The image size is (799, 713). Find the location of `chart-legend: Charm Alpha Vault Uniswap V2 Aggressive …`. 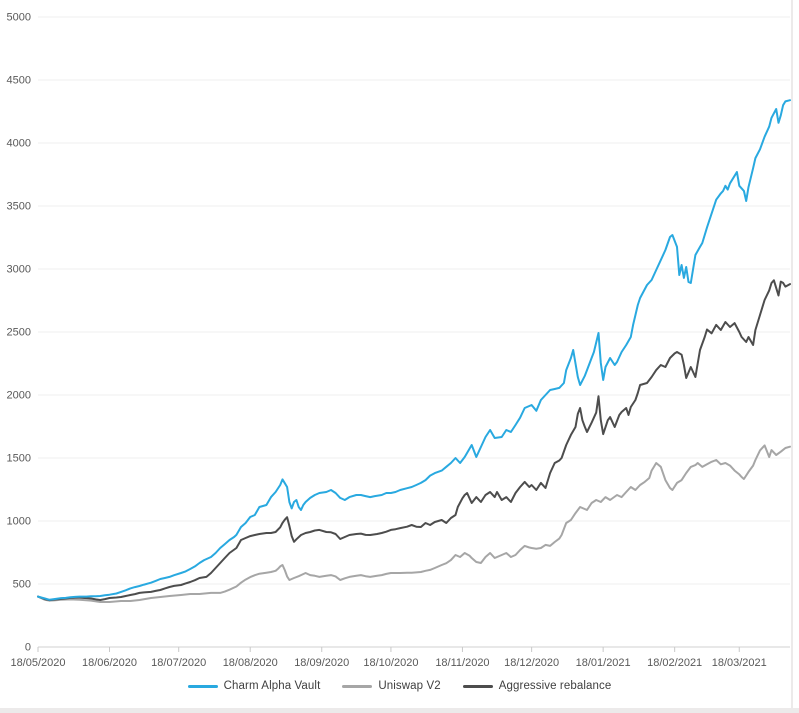

chart-legend: Charm Alpha Vault Uniswap V2 Aggressive … is located at coordinates (399, 686).